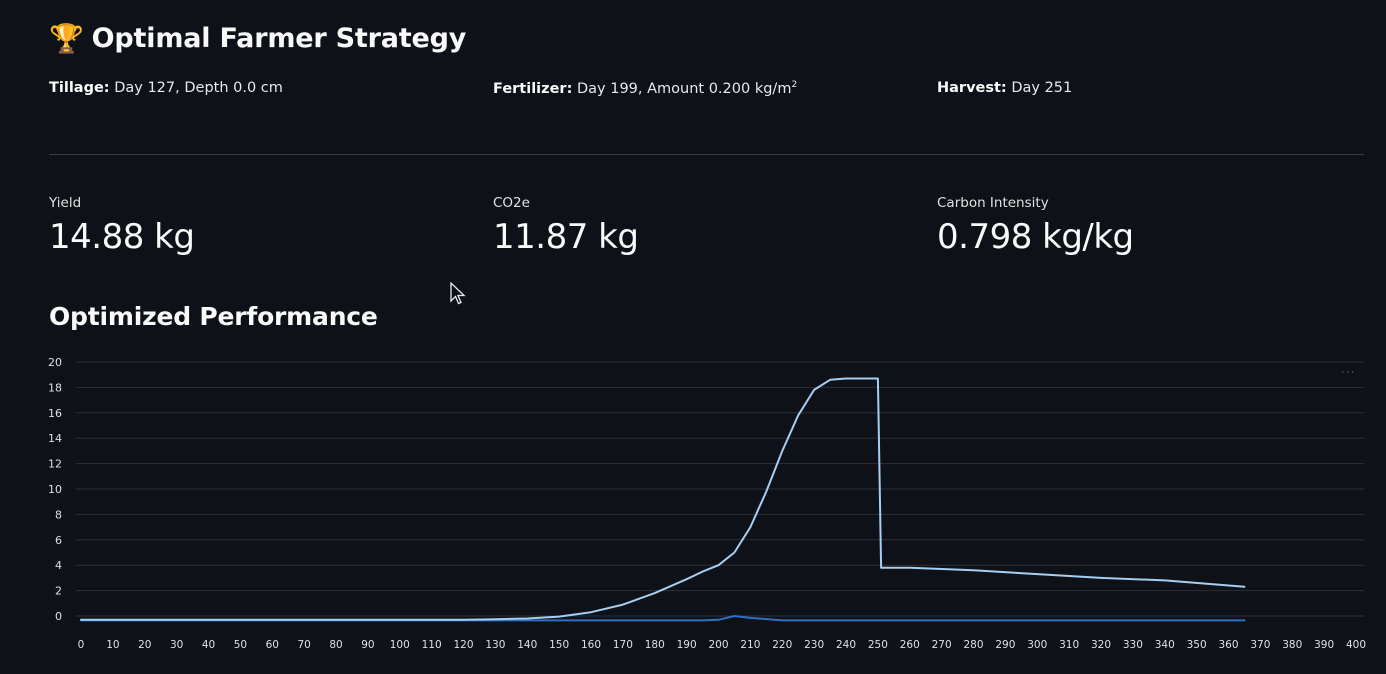 The height and width of the screenshot is (674, 1386). I want to click on x-tick-label: 200, so click(718, 645).